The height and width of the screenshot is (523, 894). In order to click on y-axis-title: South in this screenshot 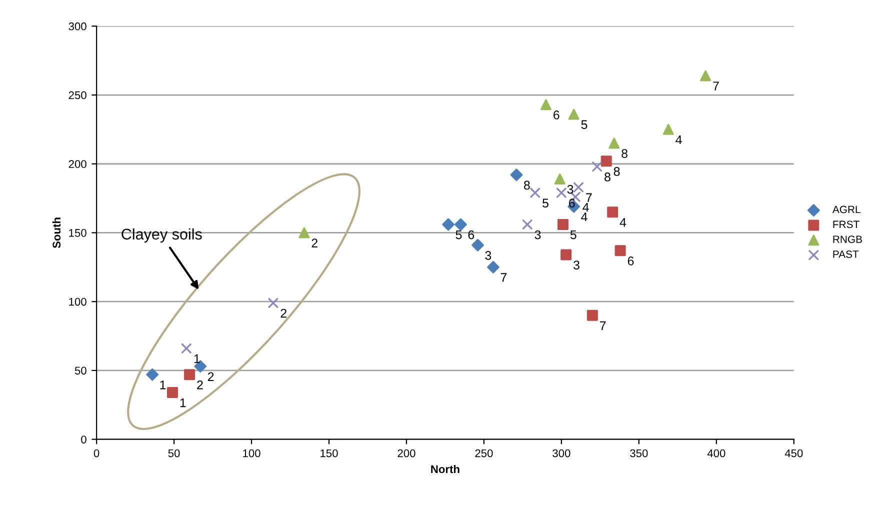, I will do `click(56, 233)`.